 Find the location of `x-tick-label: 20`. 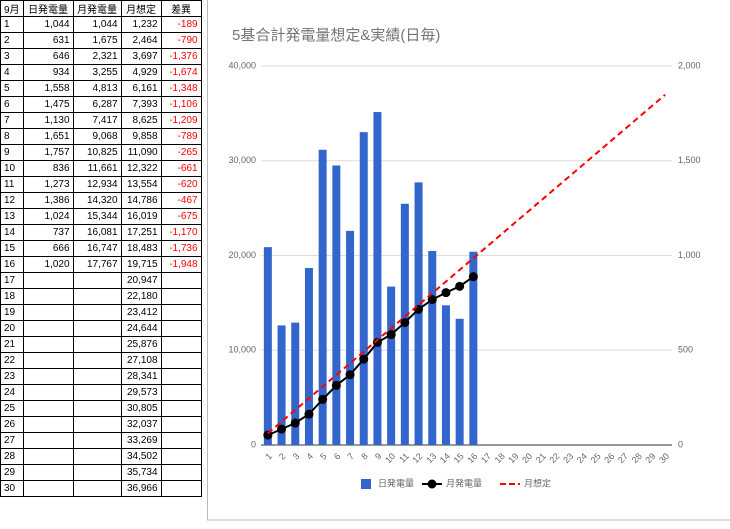

x-tick-label: 20 is located at coordinates (527, 458).